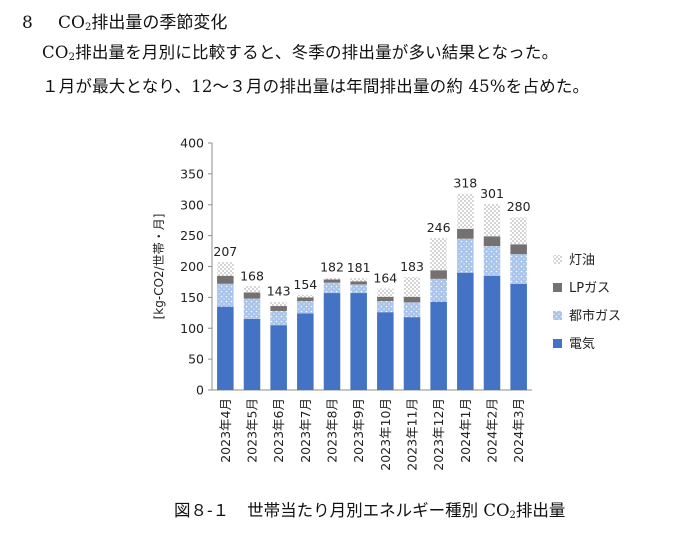  I want to click on x-tick-label: 2023年5月, so click(252, 430).